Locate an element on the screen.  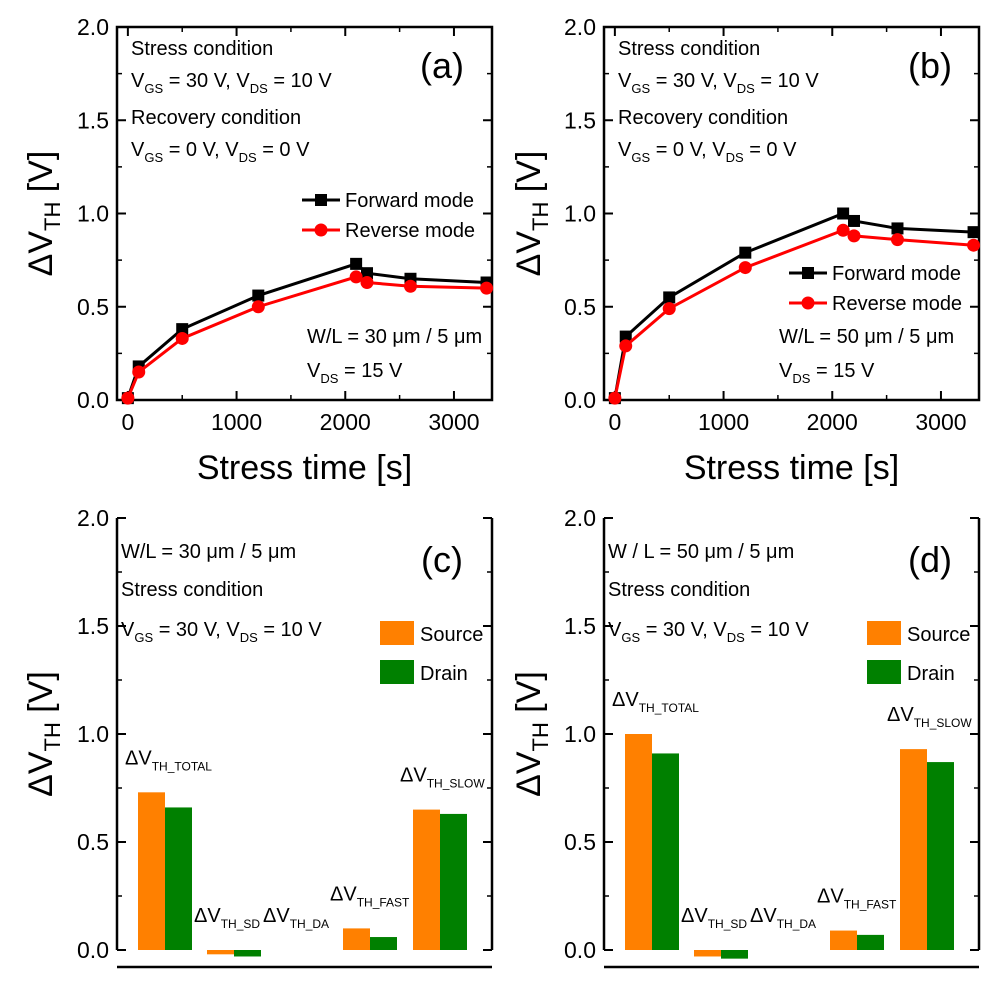
y-label-subscript: TH is located at coordinates (540, 736).